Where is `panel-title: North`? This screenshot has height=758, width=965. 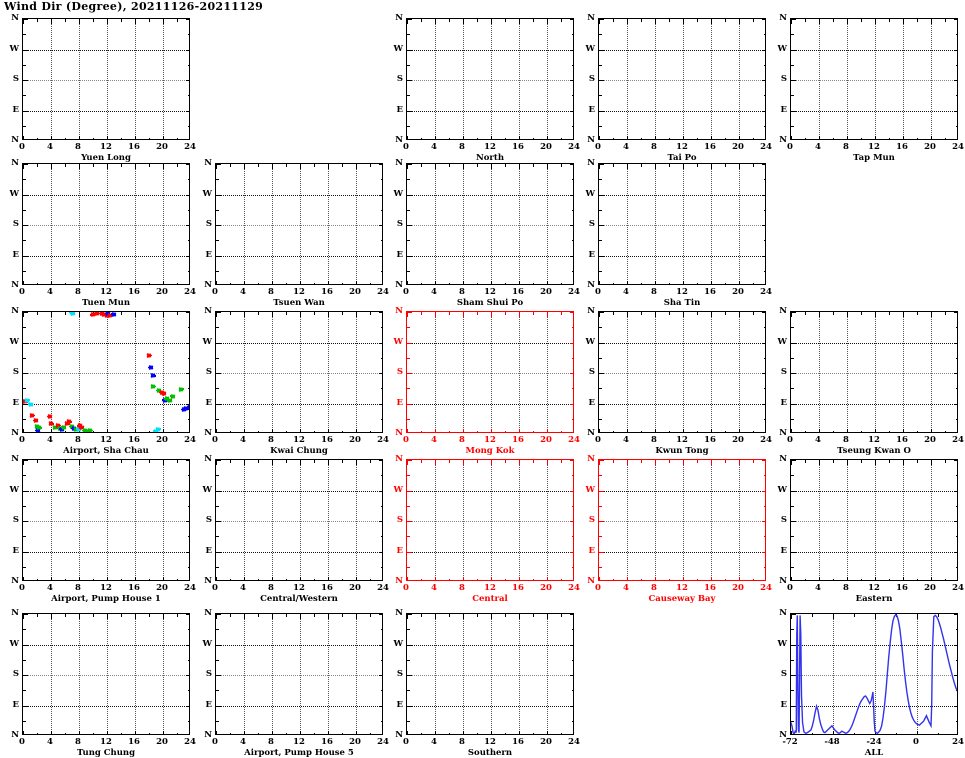 panel-title: North is located at coordinates (490, 158).